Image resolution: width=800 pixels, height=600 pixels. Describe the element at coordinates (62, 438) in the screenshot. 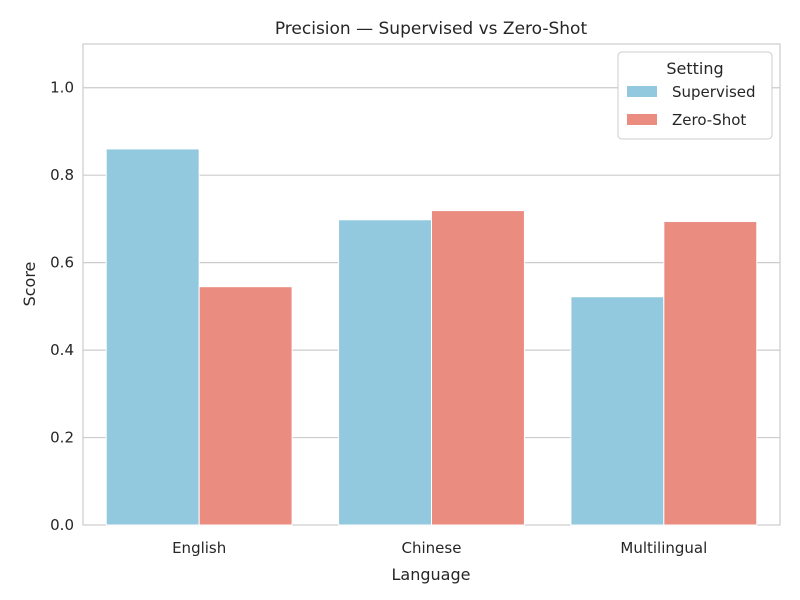

I see `y-tick-label: 0.2` at that location.